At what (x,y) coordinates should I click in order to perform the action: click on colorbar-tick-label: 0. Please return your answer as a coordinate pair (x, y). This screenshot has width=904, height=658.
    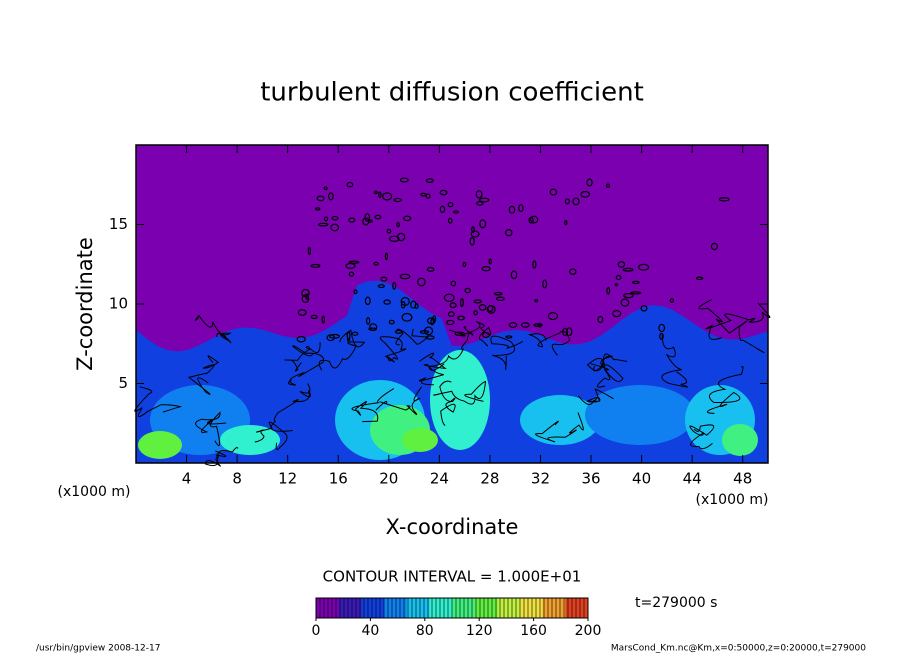
    Looking at the image, I should click on (316, 631).